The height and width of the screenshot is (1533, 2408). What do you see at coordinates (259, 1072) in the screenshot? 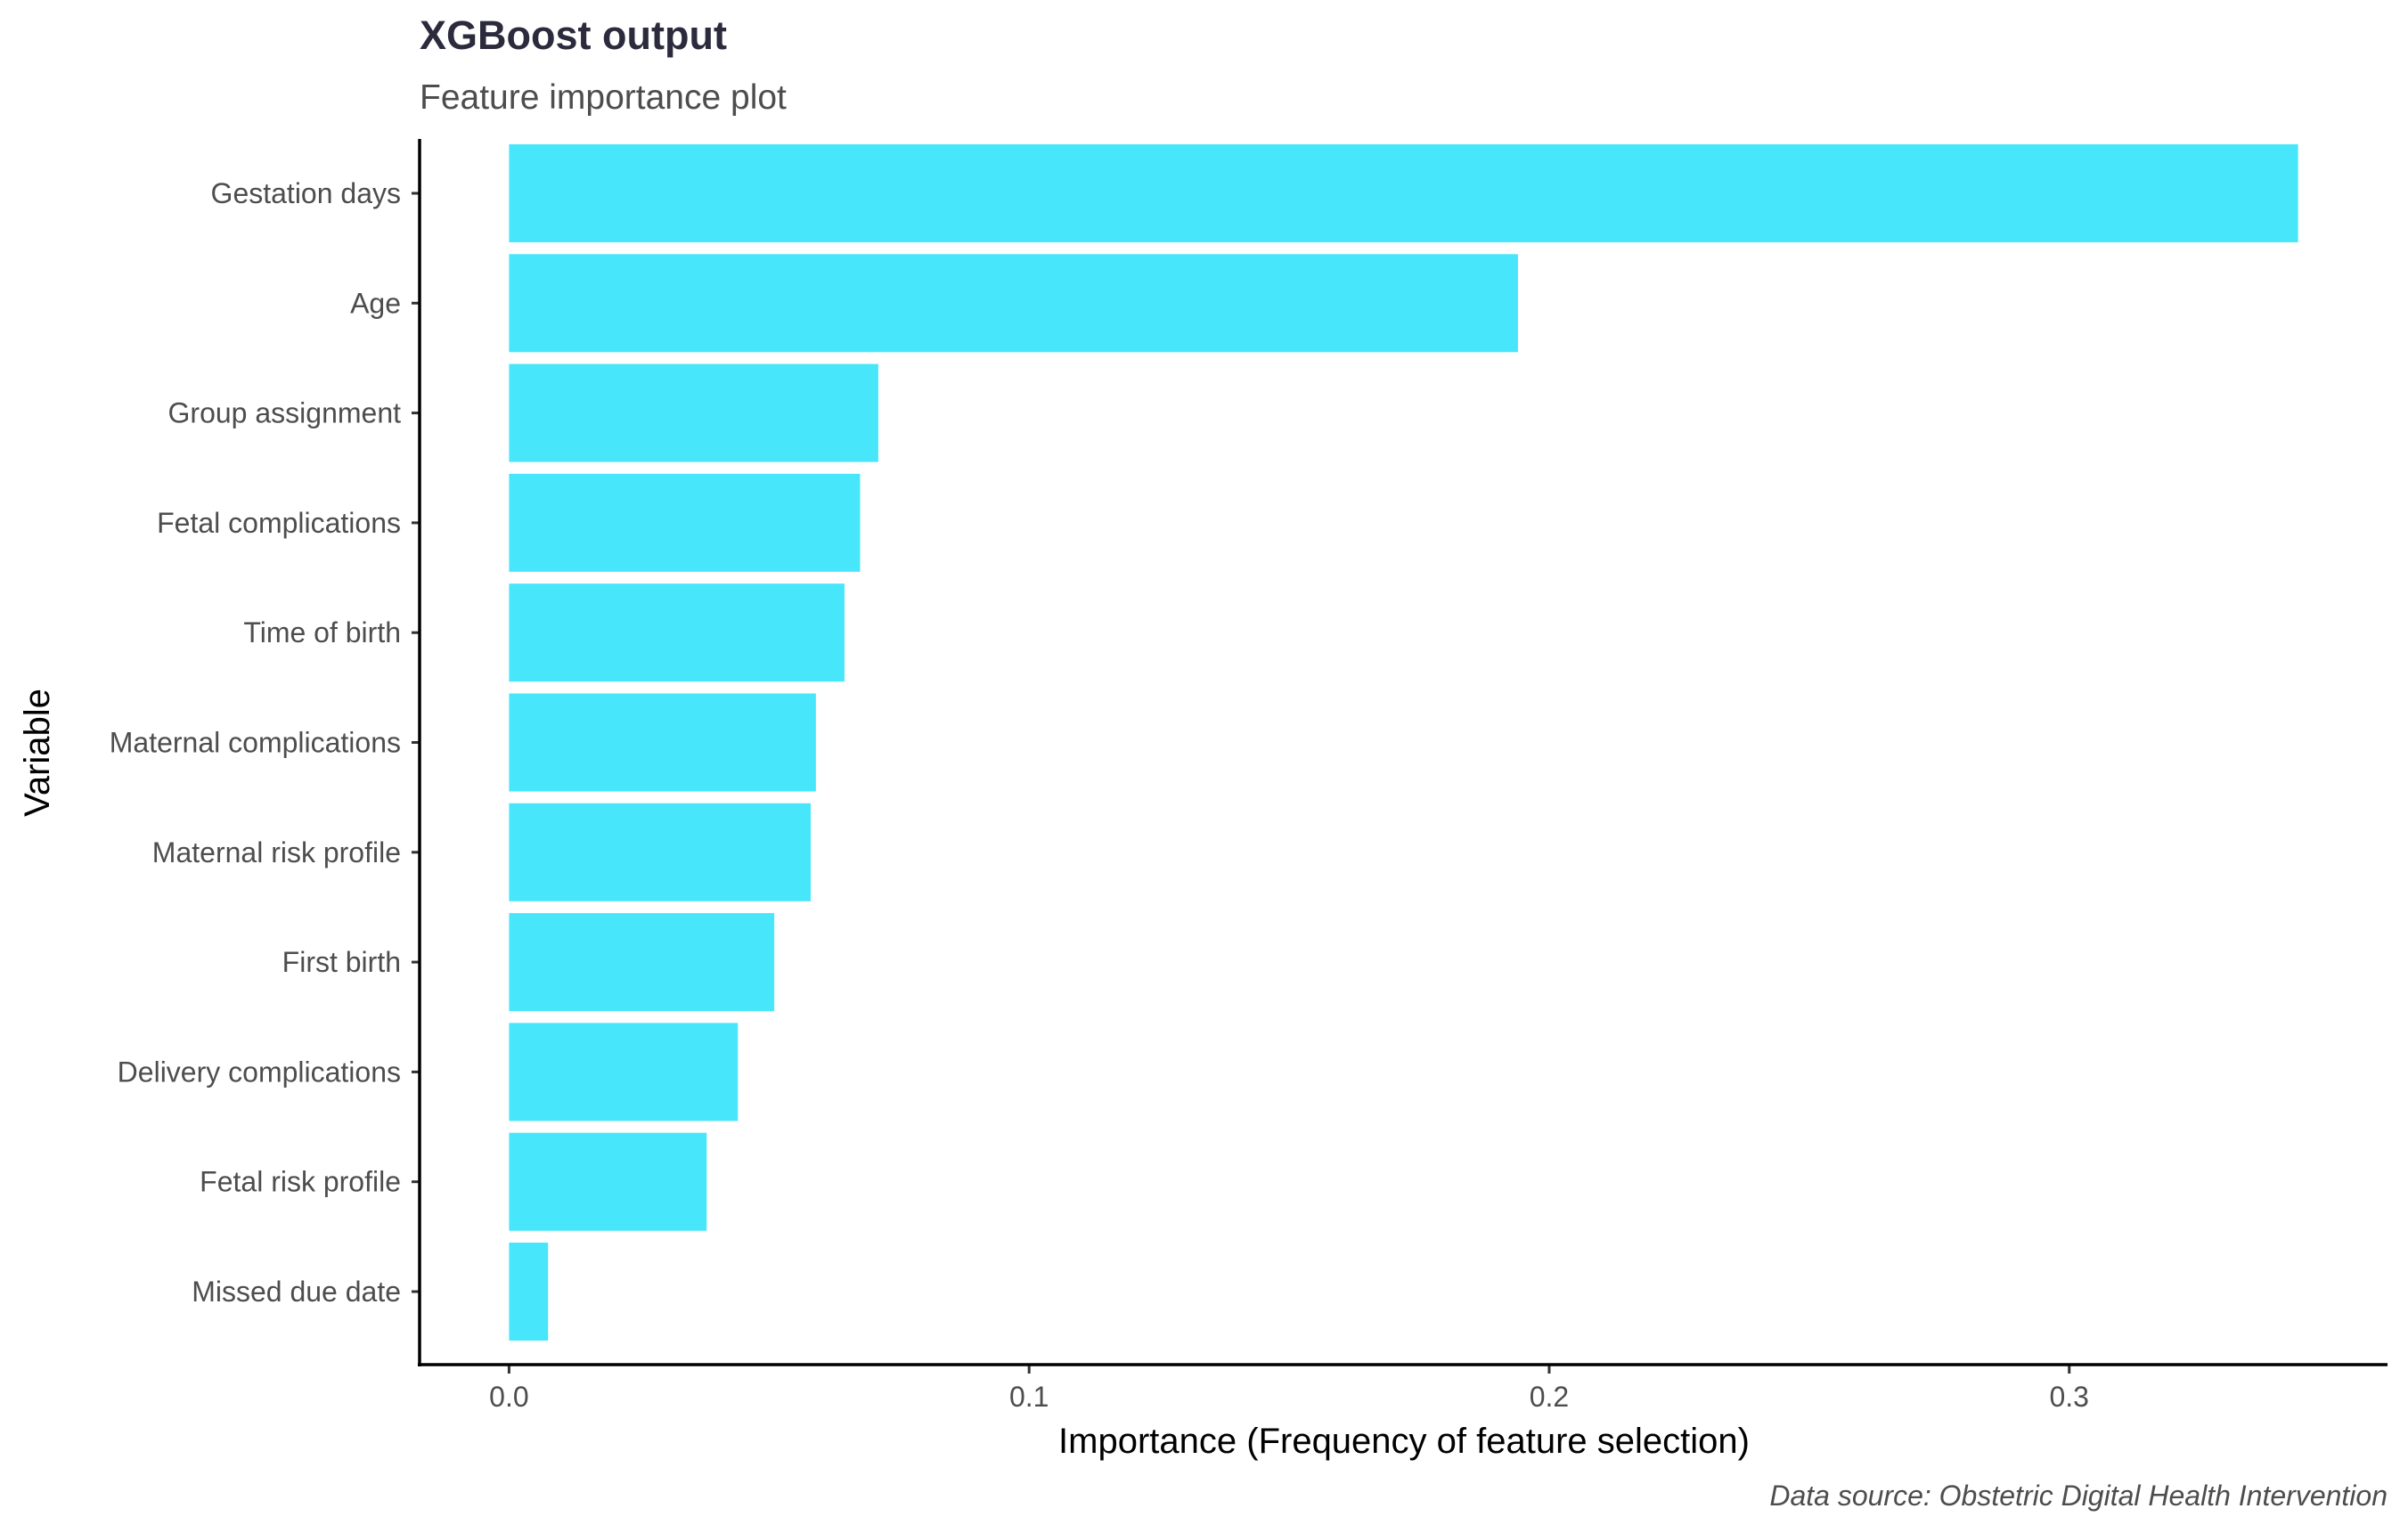
I see `y-tick-label: Delivery complications` at bounding box center [259, 1072].